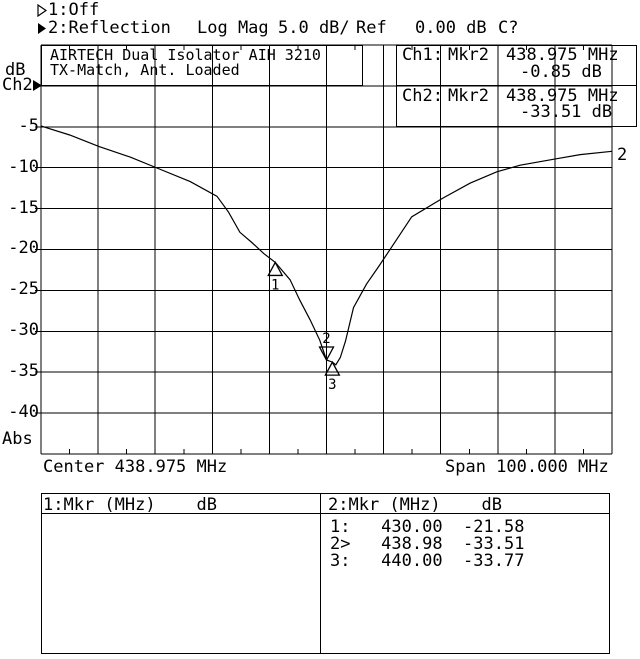  What do you see at coordinates (451, 28) in the screenshot?
I see `status-ref-value: 0.00 dB` at bounding box center [451, 28].